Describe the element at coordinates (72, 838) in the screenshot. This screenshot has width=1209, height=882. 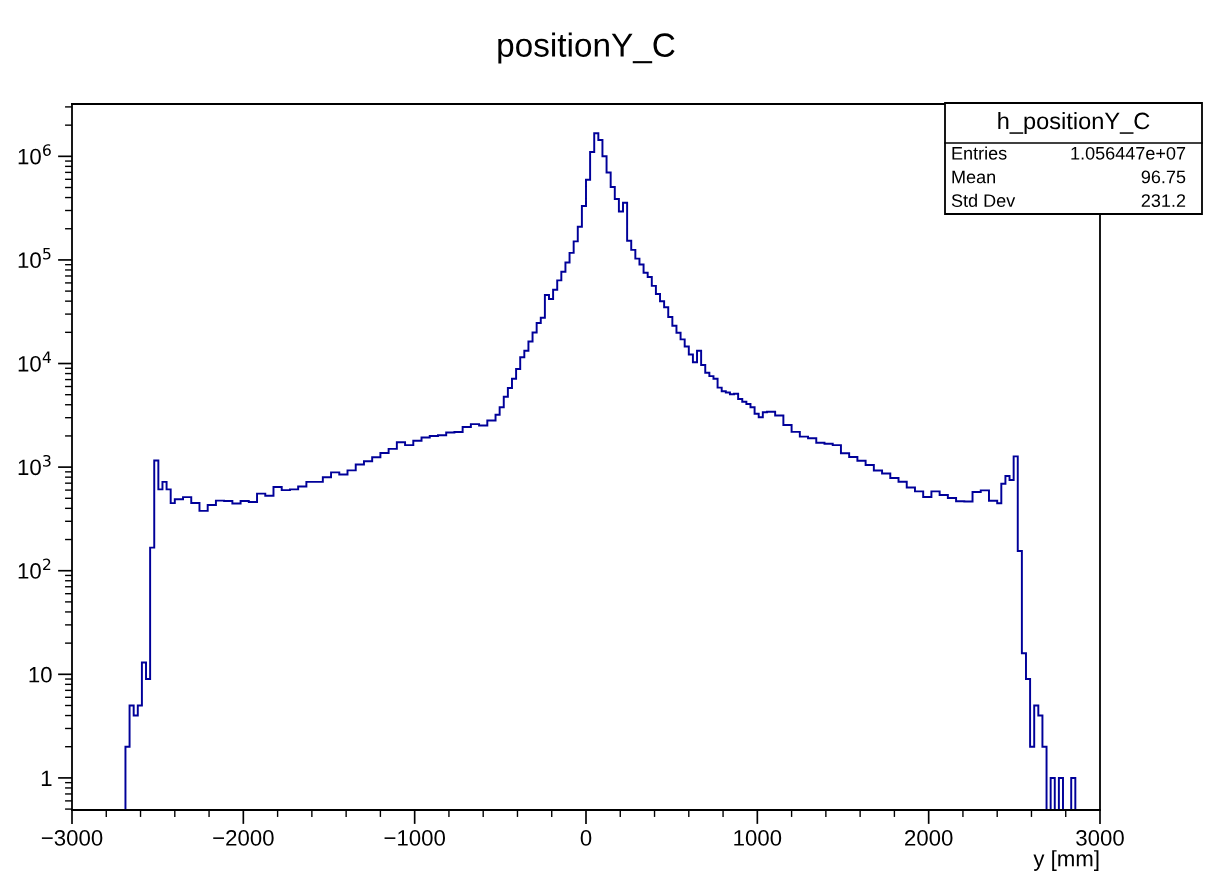
I see `x-tick-label: −3000` at that location.